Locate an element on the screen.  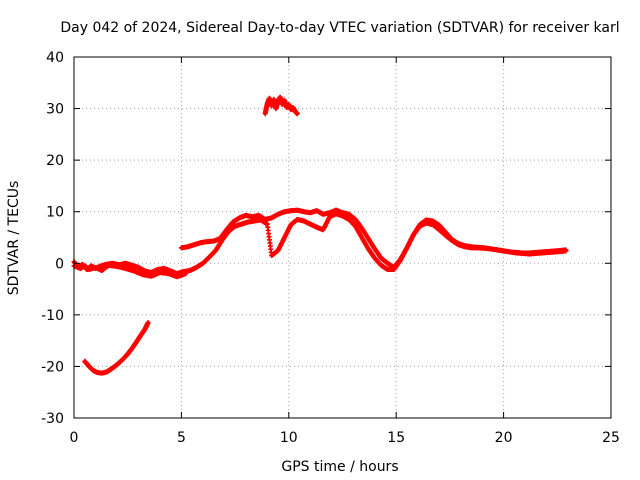
y-tick-label: 10 is located at coordinates (55, 213).